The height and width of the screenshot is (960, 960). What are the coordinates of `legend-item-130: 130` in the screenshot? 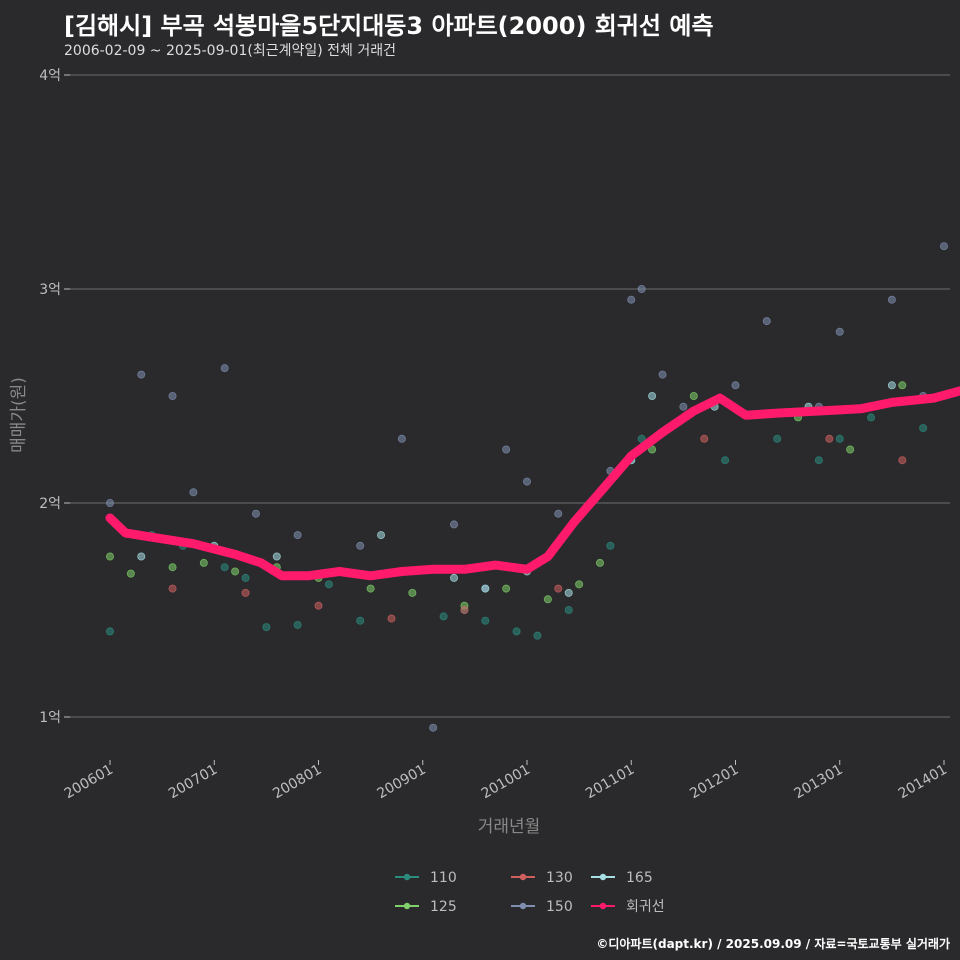 It's located at (542, 878).